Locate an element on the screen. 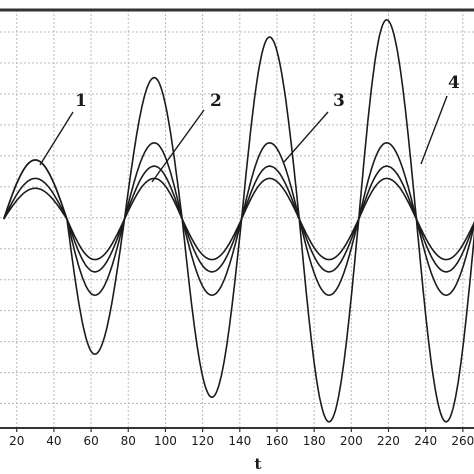  x-tick-label: 220 is located at coordinates (388, 441).